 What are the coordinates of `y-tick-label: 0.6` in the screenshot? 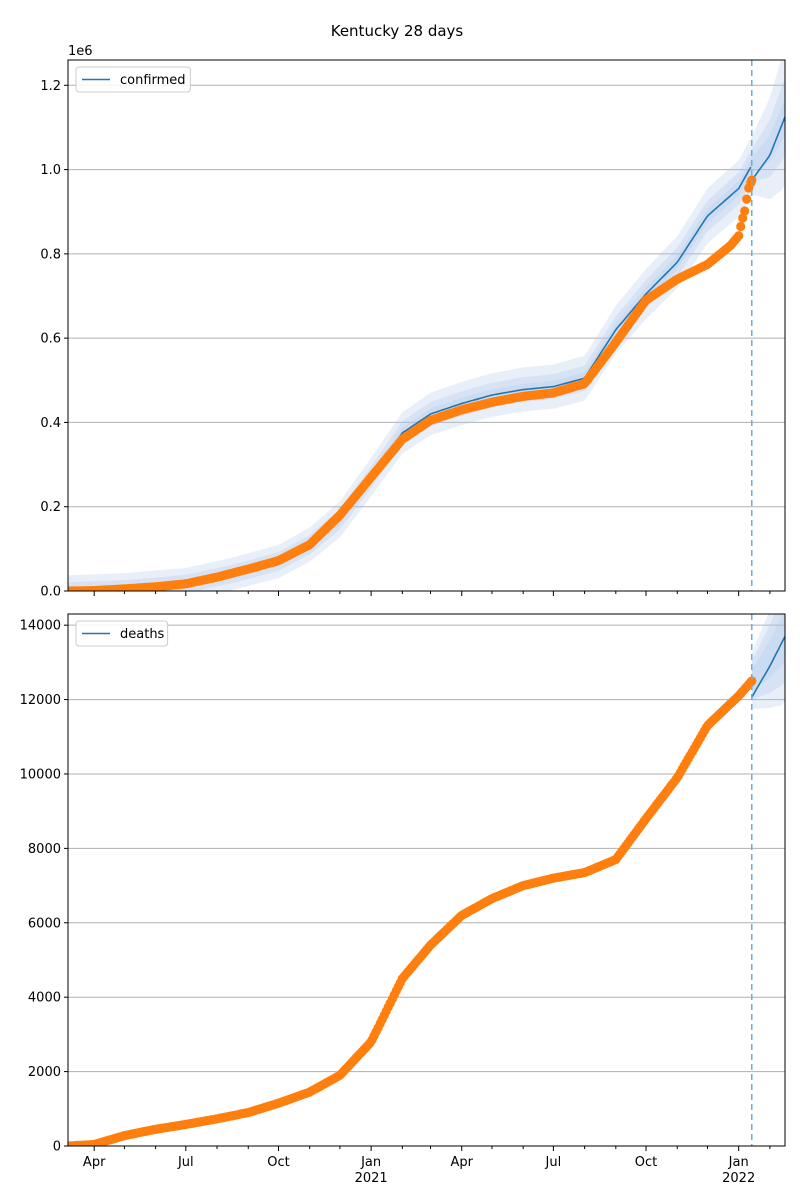 It's located at (50, 339).